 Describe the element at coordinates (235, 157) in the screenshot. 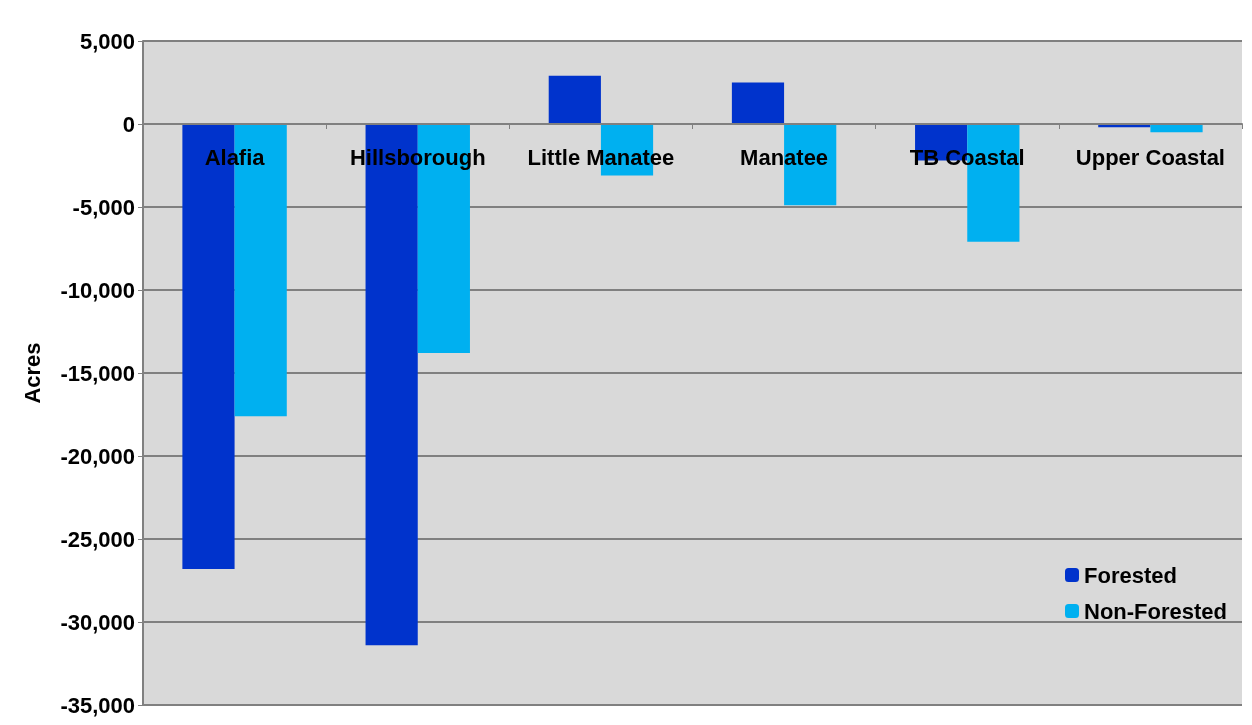

I see `x-tick-label: Alafia` at that location.